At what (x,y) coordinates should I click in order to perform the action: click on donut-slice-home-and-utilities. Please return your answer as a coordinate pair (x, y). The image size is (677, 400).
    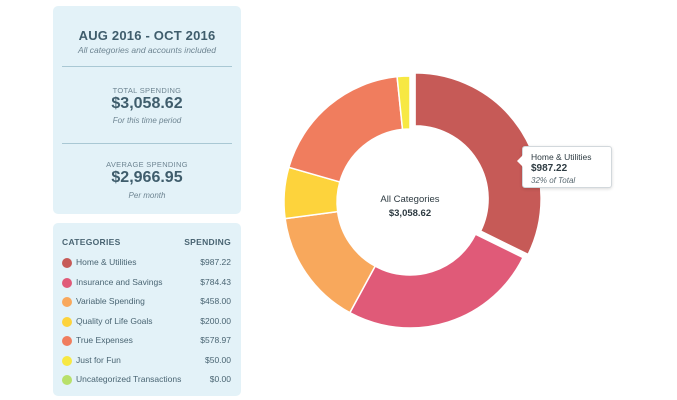
    Looking at the image, I should click on (478, 164).